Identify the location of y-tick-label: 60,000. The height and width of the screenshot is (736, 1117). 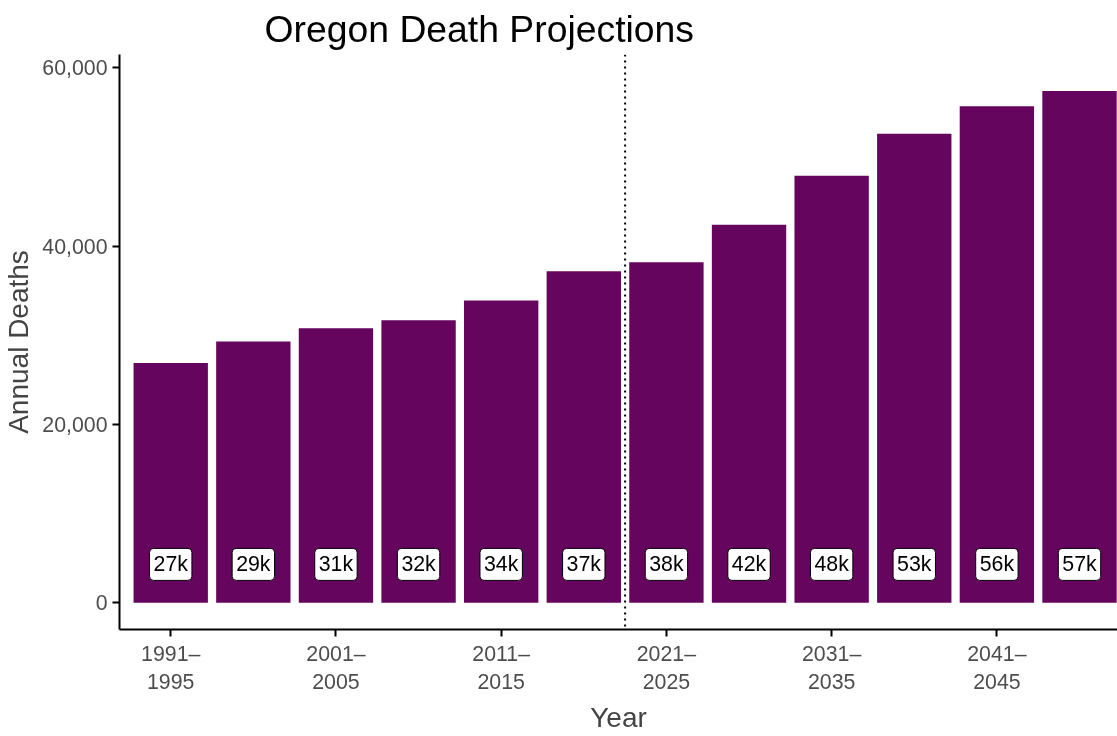
(75, 68).